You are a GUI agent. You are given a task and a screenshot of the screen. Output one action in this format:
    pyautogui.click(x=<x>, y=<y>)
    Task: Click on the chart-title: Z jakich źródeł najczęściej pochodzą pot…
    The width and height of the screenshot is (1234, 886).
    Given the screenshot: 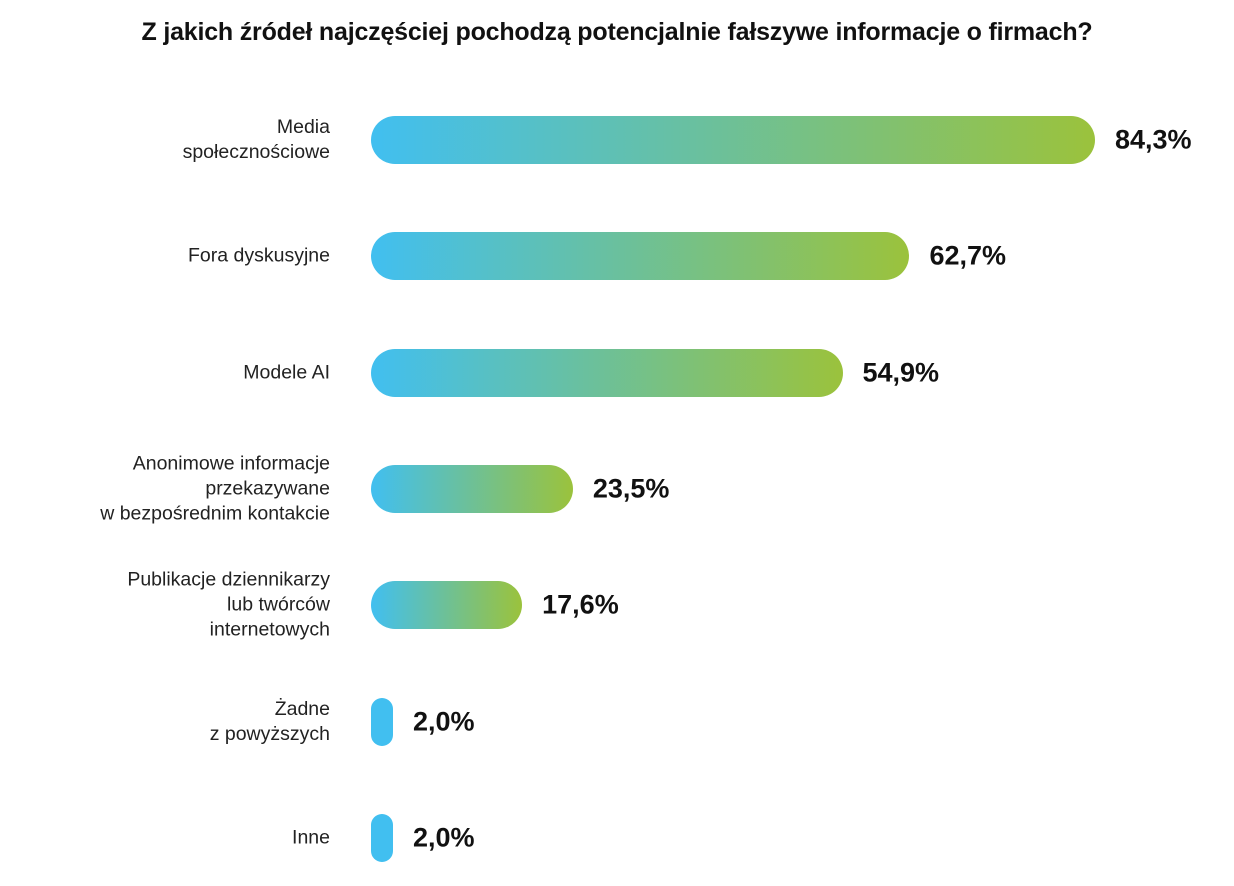 What is the action you would take?
    pyautogui.click(x=617, y=32)
    